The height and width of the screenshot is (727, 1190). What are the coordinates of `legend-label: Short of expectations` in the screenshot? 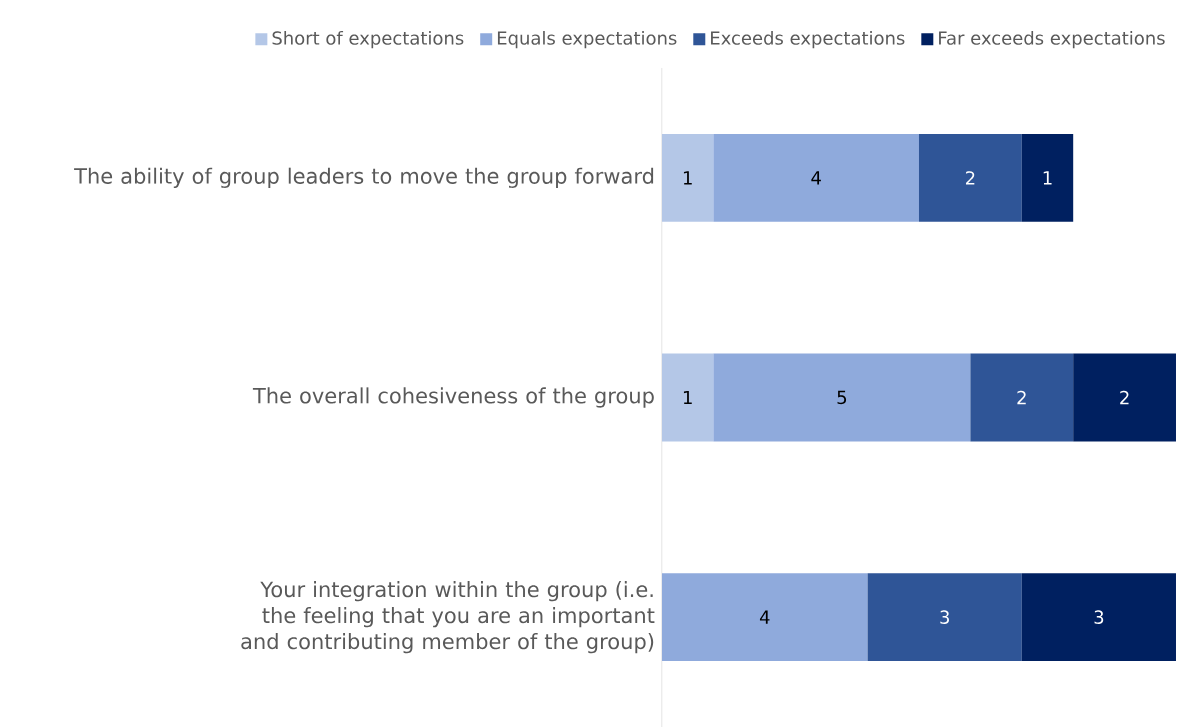 It's located at (368, 39).